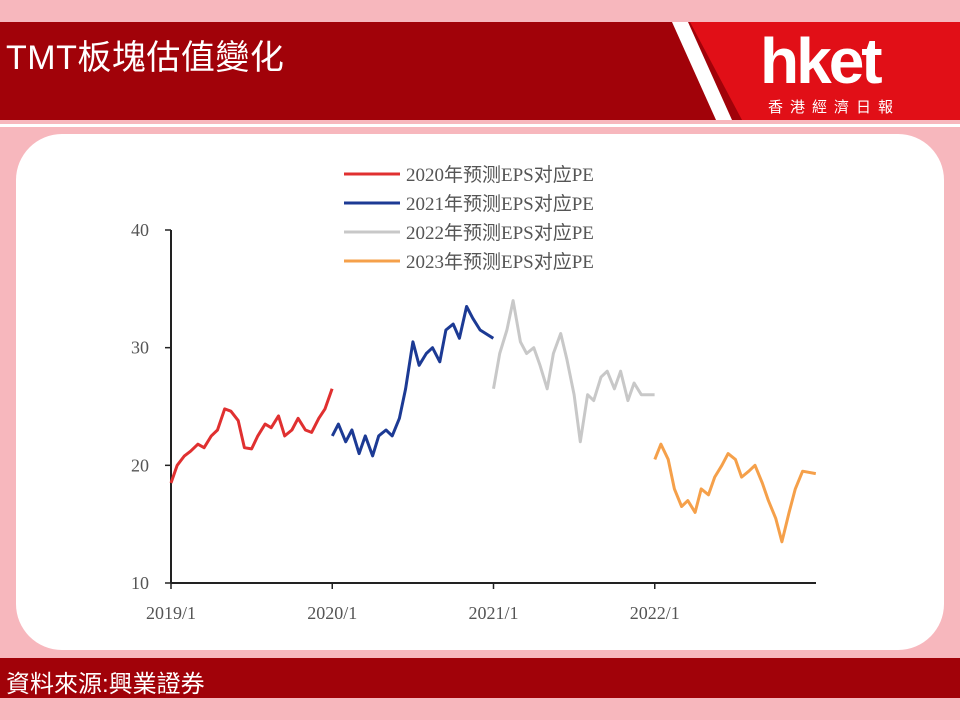 The height and width of the screenshot is (720, 960). Describe the element at coordinates (655, 613) in the screenshot. I see `x-tick-label: 2022/1` at that location.